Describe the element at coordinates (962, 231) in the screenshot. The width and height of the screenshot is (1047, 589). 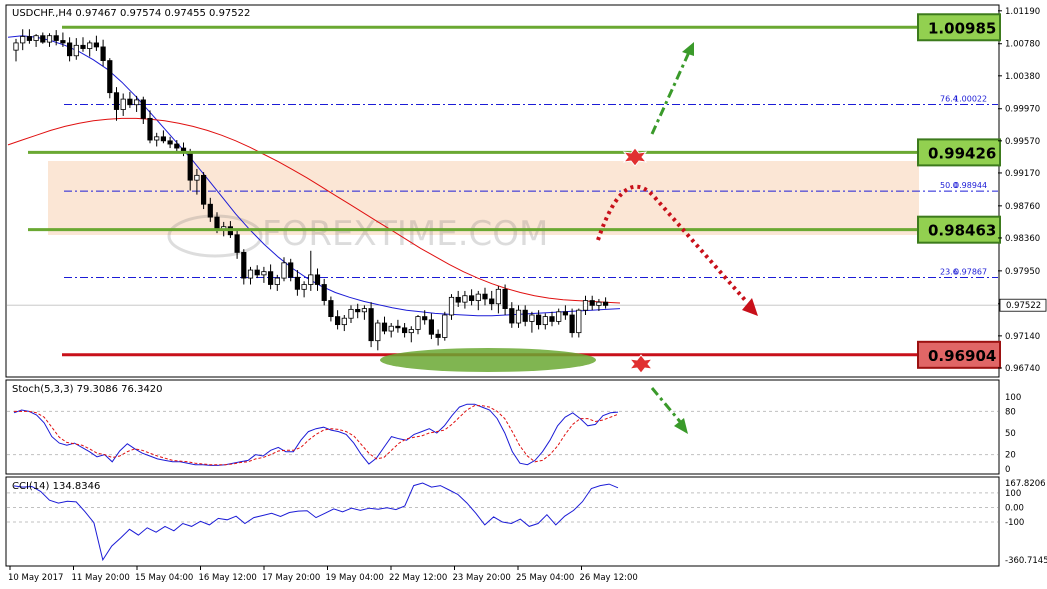
I see `level-label: 0.98463` at that location.